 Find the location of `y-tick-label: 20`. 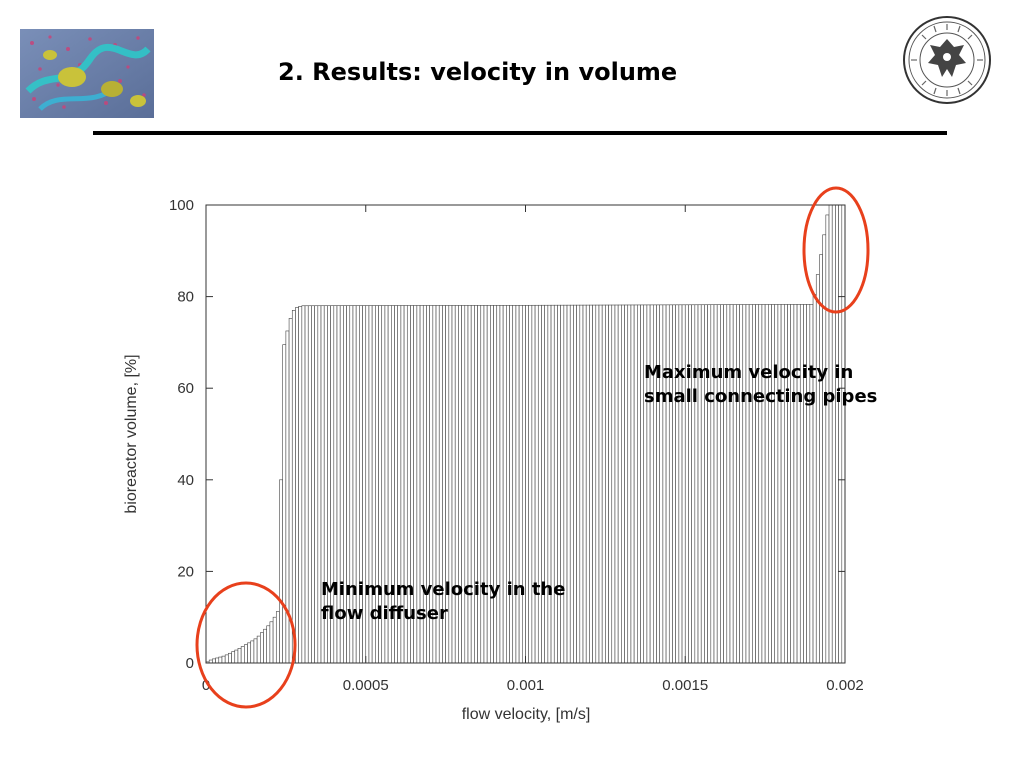

y-tick-label: 20 is located at coordinates (185, 571).